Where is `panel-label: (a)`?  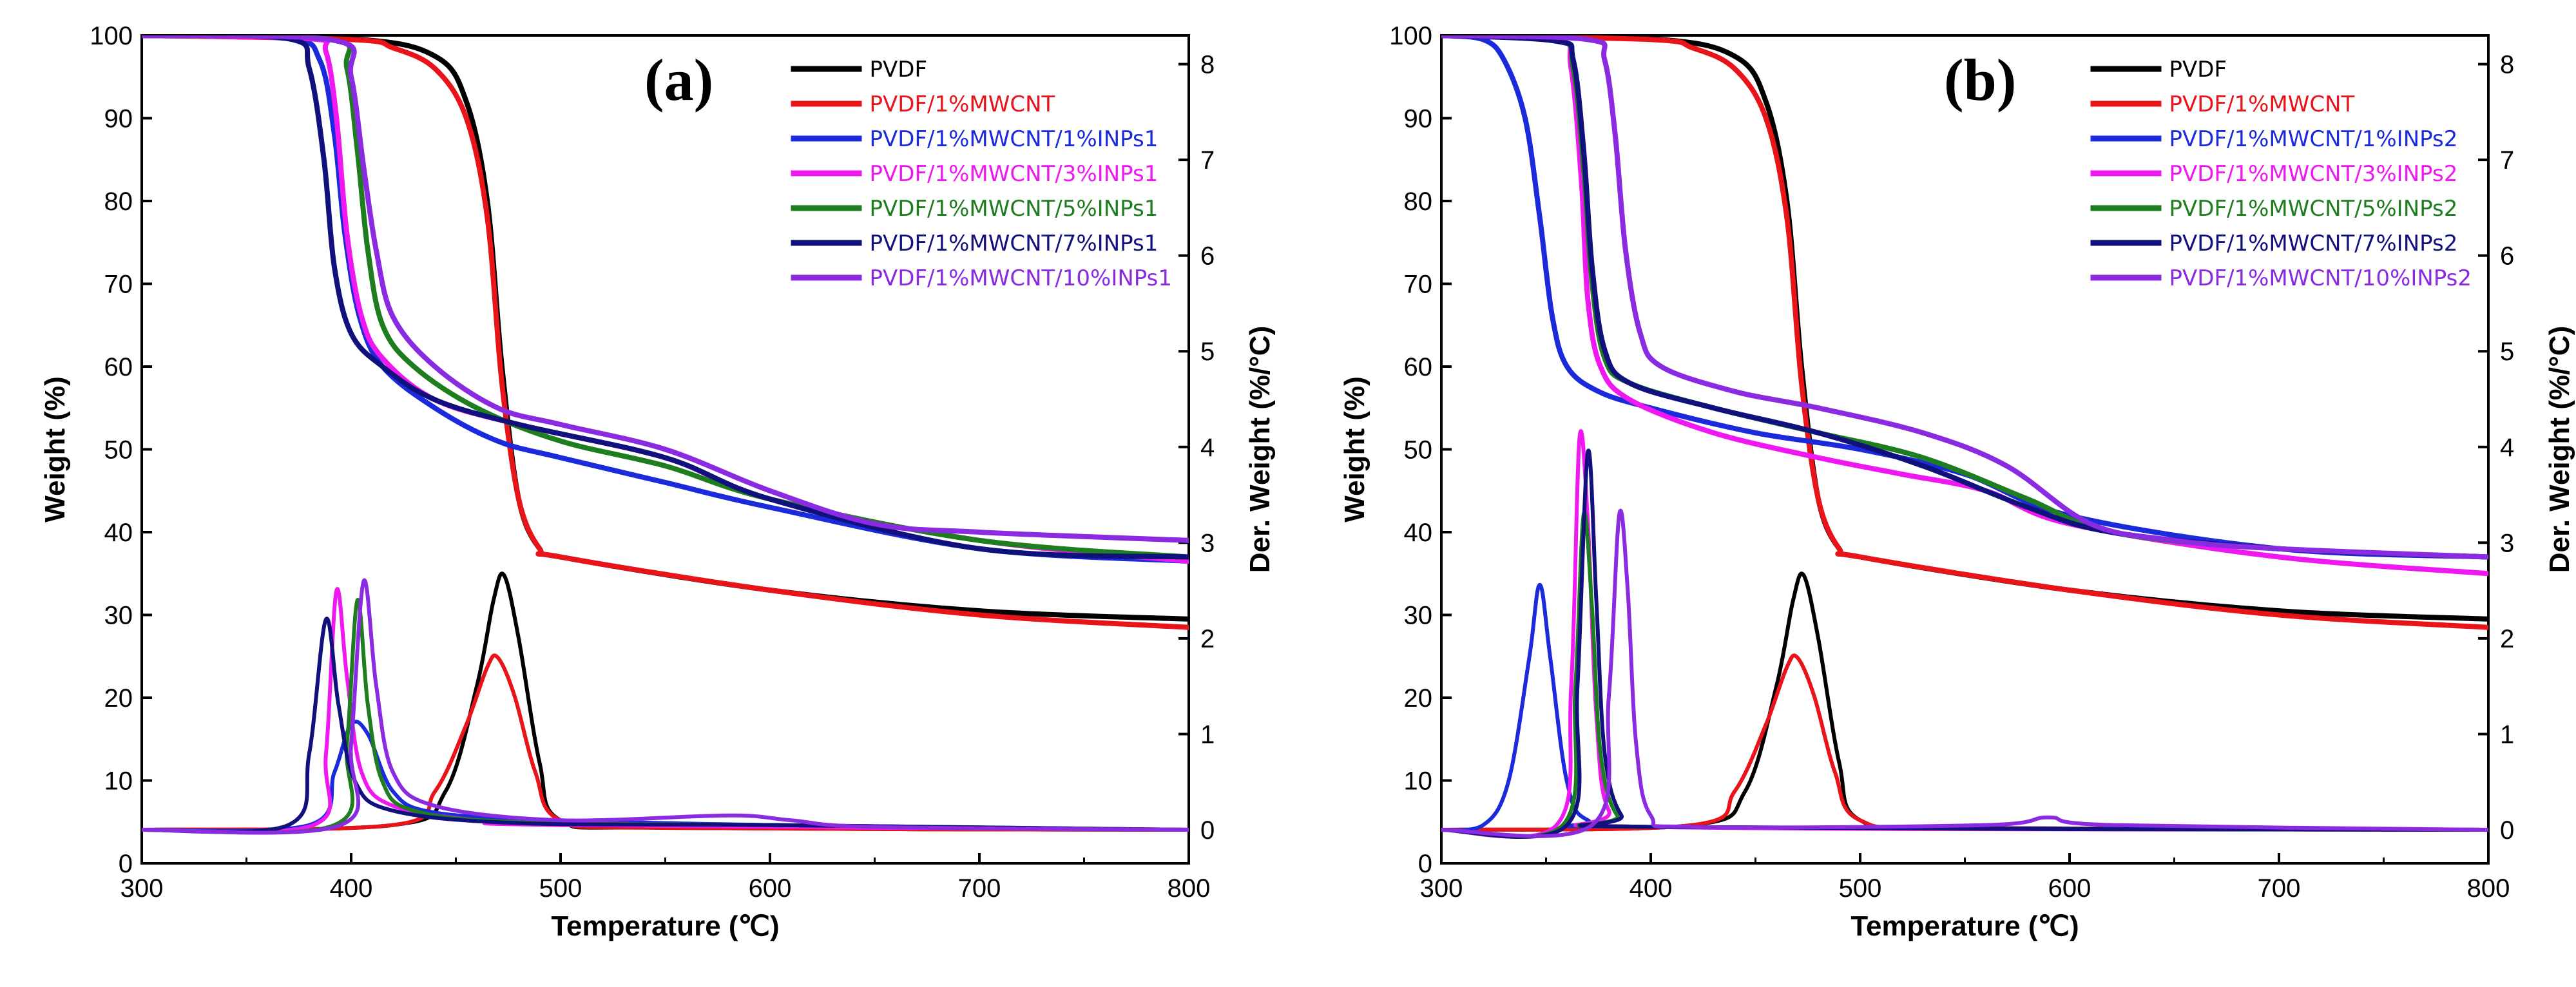 panel-label: (a) is located at coordinates (678, 80).